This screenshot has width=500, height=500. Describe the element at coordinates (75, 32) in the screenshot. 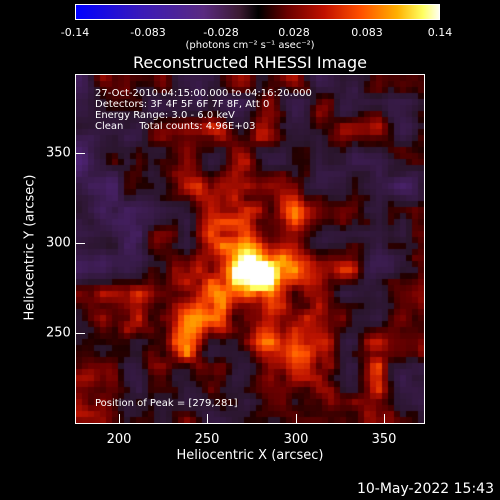

I see `colorbar-tick-label: -0.14` at that location.